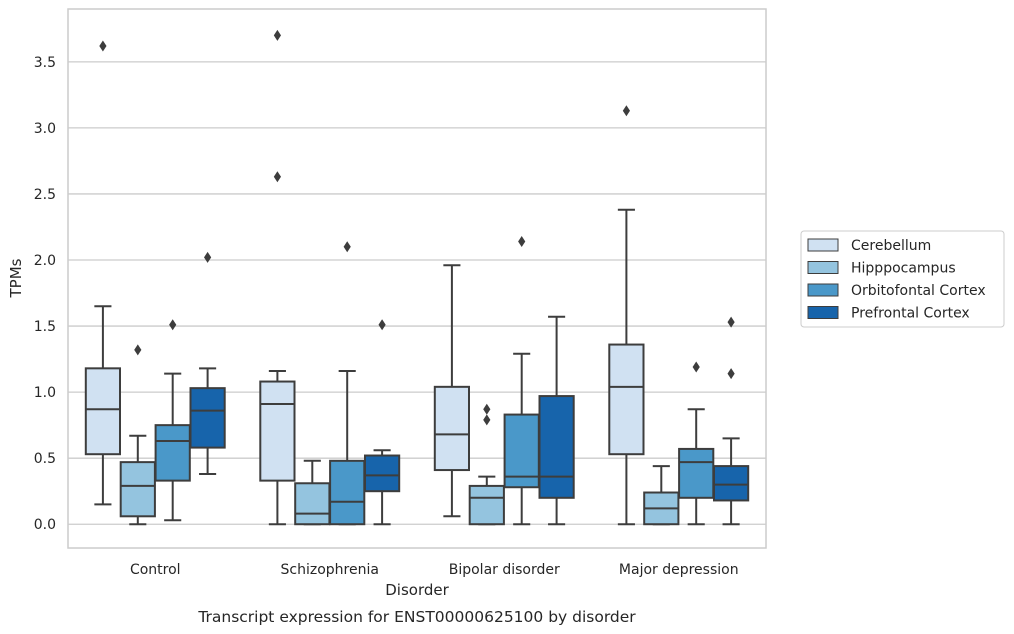 This screenshot has height=634, width=1014. Describe the element at coordinates (16, 278) in the screenshot. I see `y-axis-title: TPMs` at that location.